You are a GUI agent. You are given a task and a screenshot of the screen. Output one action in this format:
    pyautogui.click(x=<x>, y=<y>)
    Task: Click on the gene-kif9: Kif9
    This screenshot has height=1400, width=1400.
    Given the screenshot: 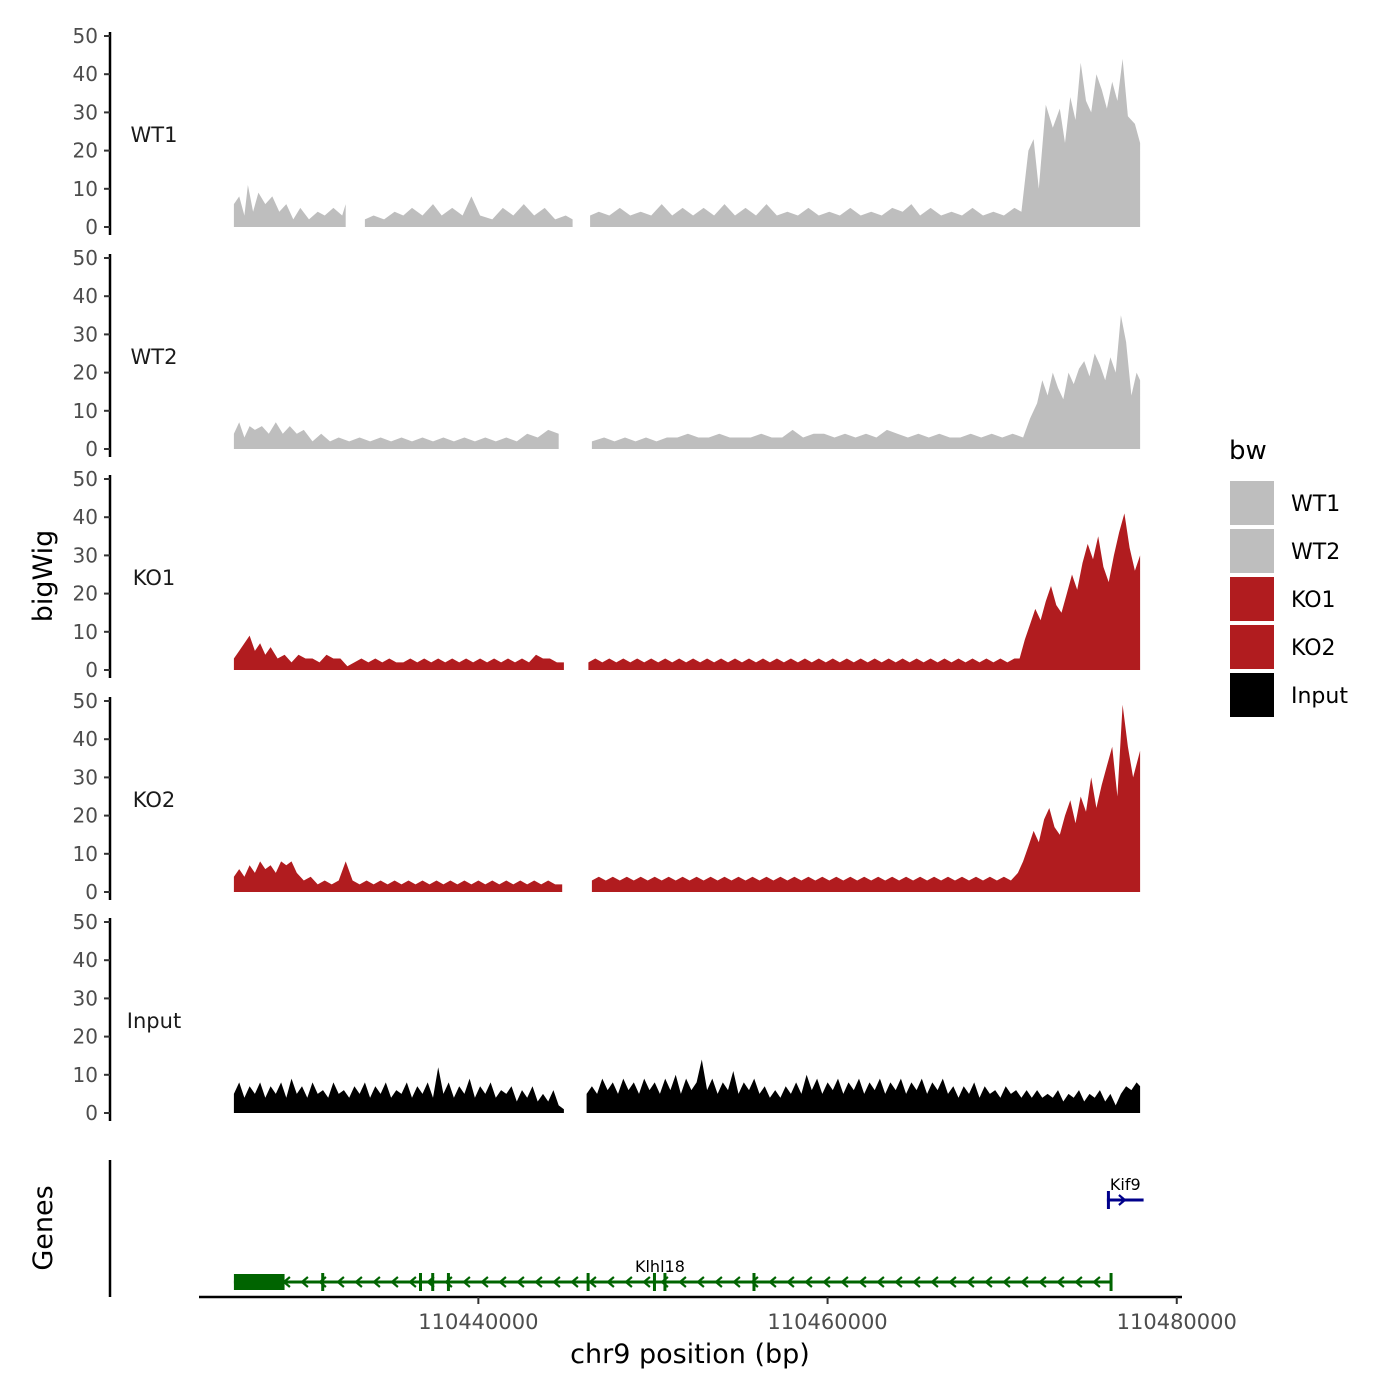 What is the action you would take?
    pyautogui.click(x=1125, y=1192)
    